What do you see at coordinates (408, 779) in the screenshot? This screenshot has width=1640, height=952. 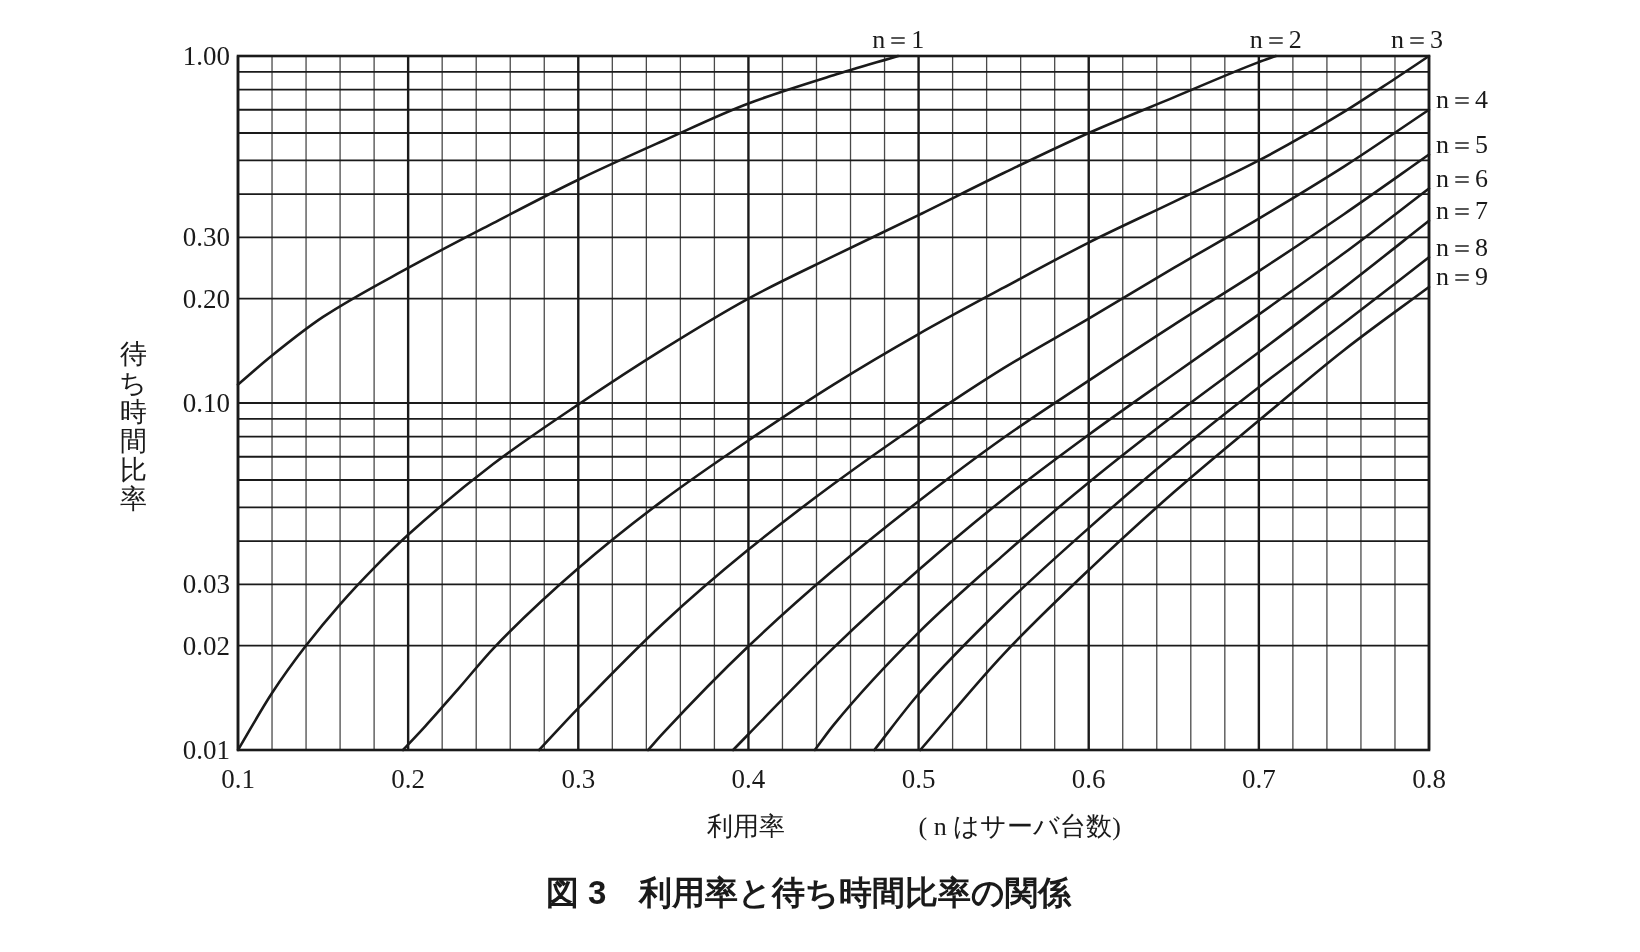 I see `x-tick-label: 0.2` at bounding box center [408, 779].